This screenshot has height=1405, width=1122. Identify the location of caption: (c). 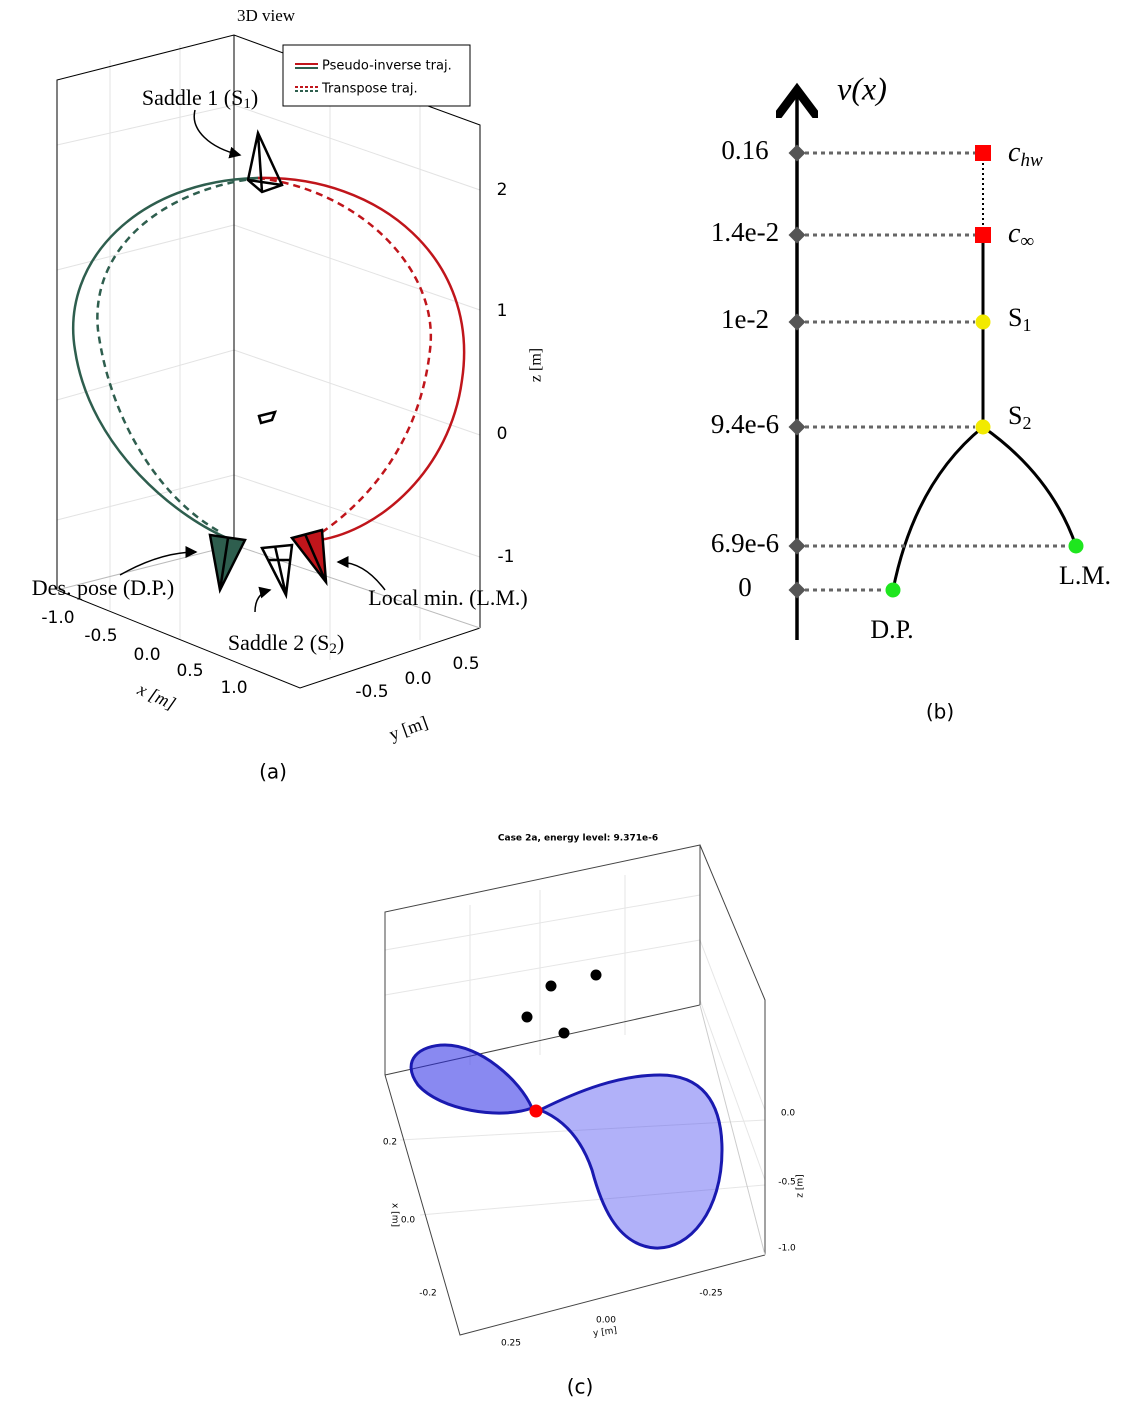
(580, 1387).